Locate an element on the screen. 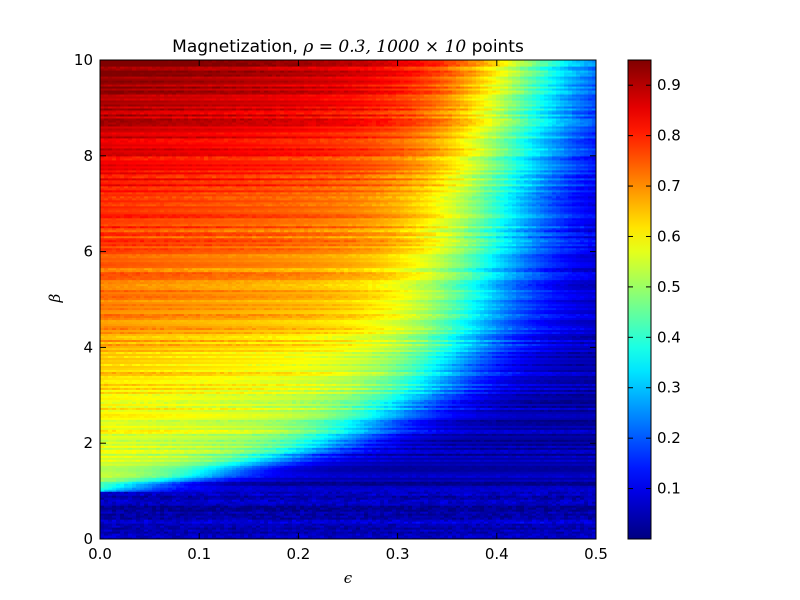  title-prefix: Magnetization, is located at coordinates (237, 47).